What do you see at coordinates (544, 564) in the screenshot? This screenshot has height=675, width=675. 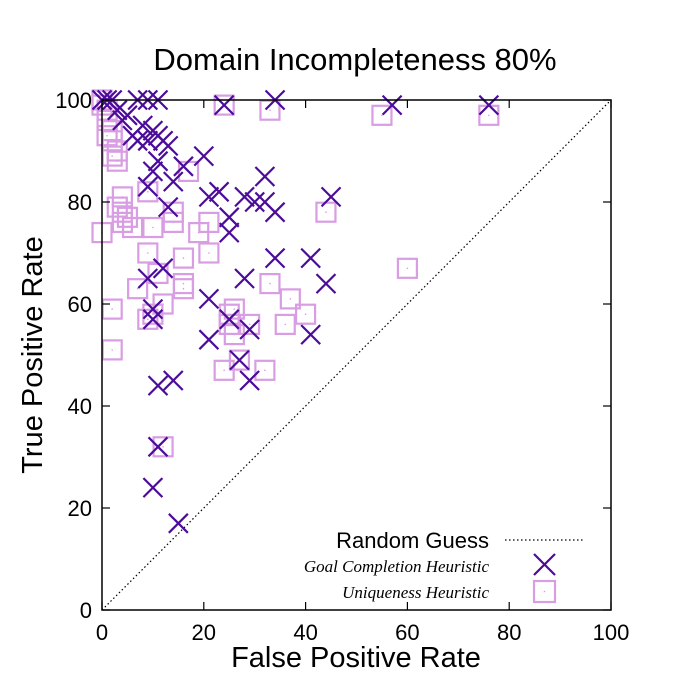 I see `legend-sample-goal-completion` at bounding box center [544, 564].